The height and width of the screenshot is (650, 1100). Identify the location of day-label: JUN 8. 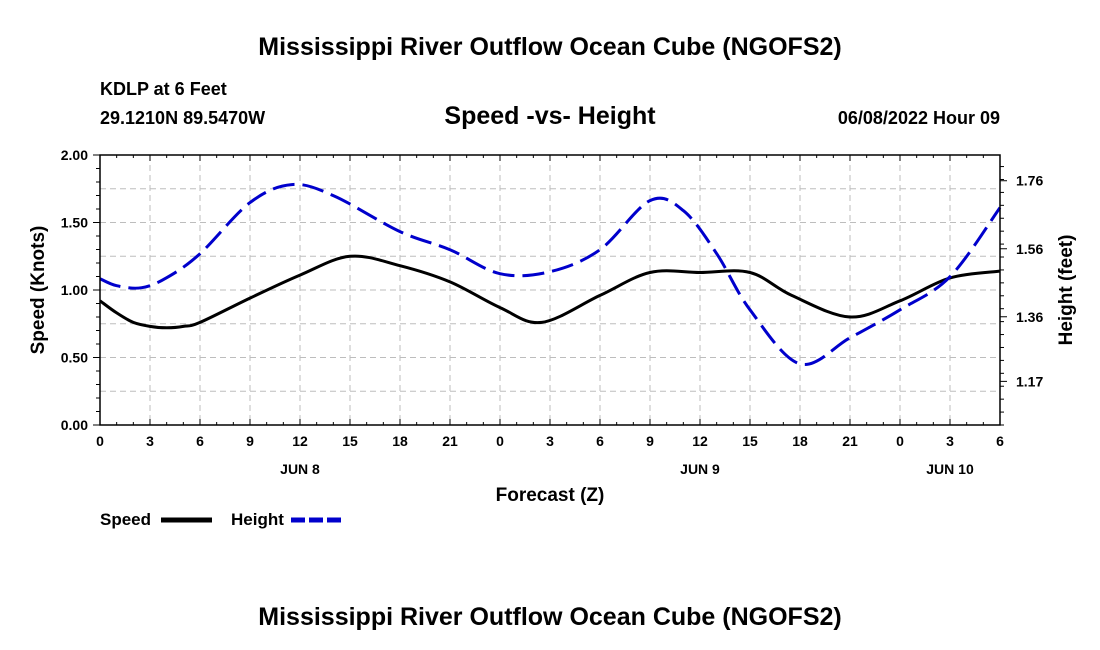
(300, 469).